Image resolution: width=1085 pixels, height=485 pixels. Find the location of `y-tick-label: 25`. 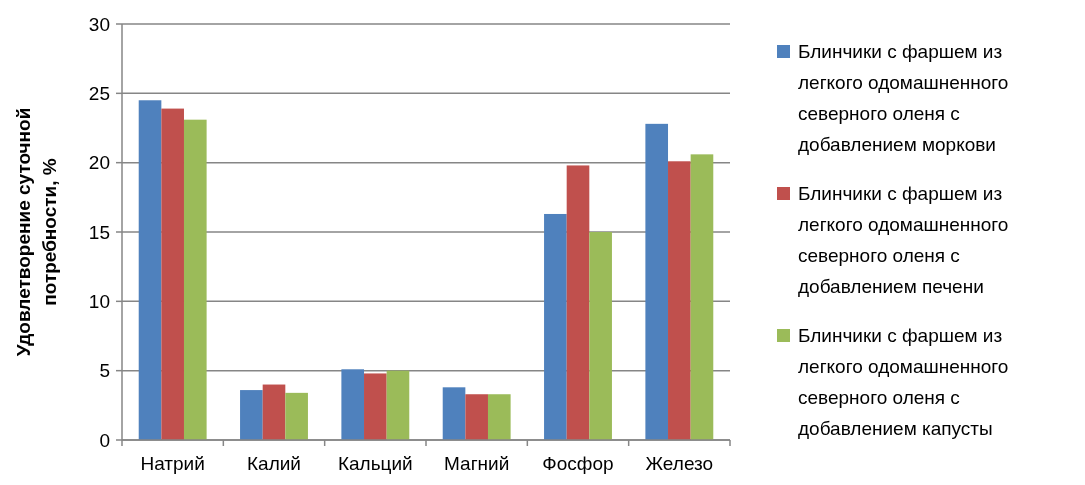

y-tick-label: 25 is located at coordinates (99, 93).